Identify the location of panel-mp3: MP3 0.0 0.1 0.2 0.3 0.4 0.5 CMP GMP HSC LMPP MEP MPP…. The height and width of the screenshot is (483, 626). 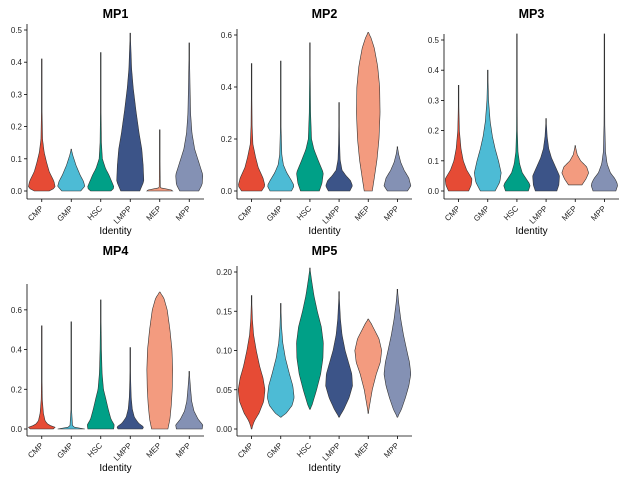
(523, 122).